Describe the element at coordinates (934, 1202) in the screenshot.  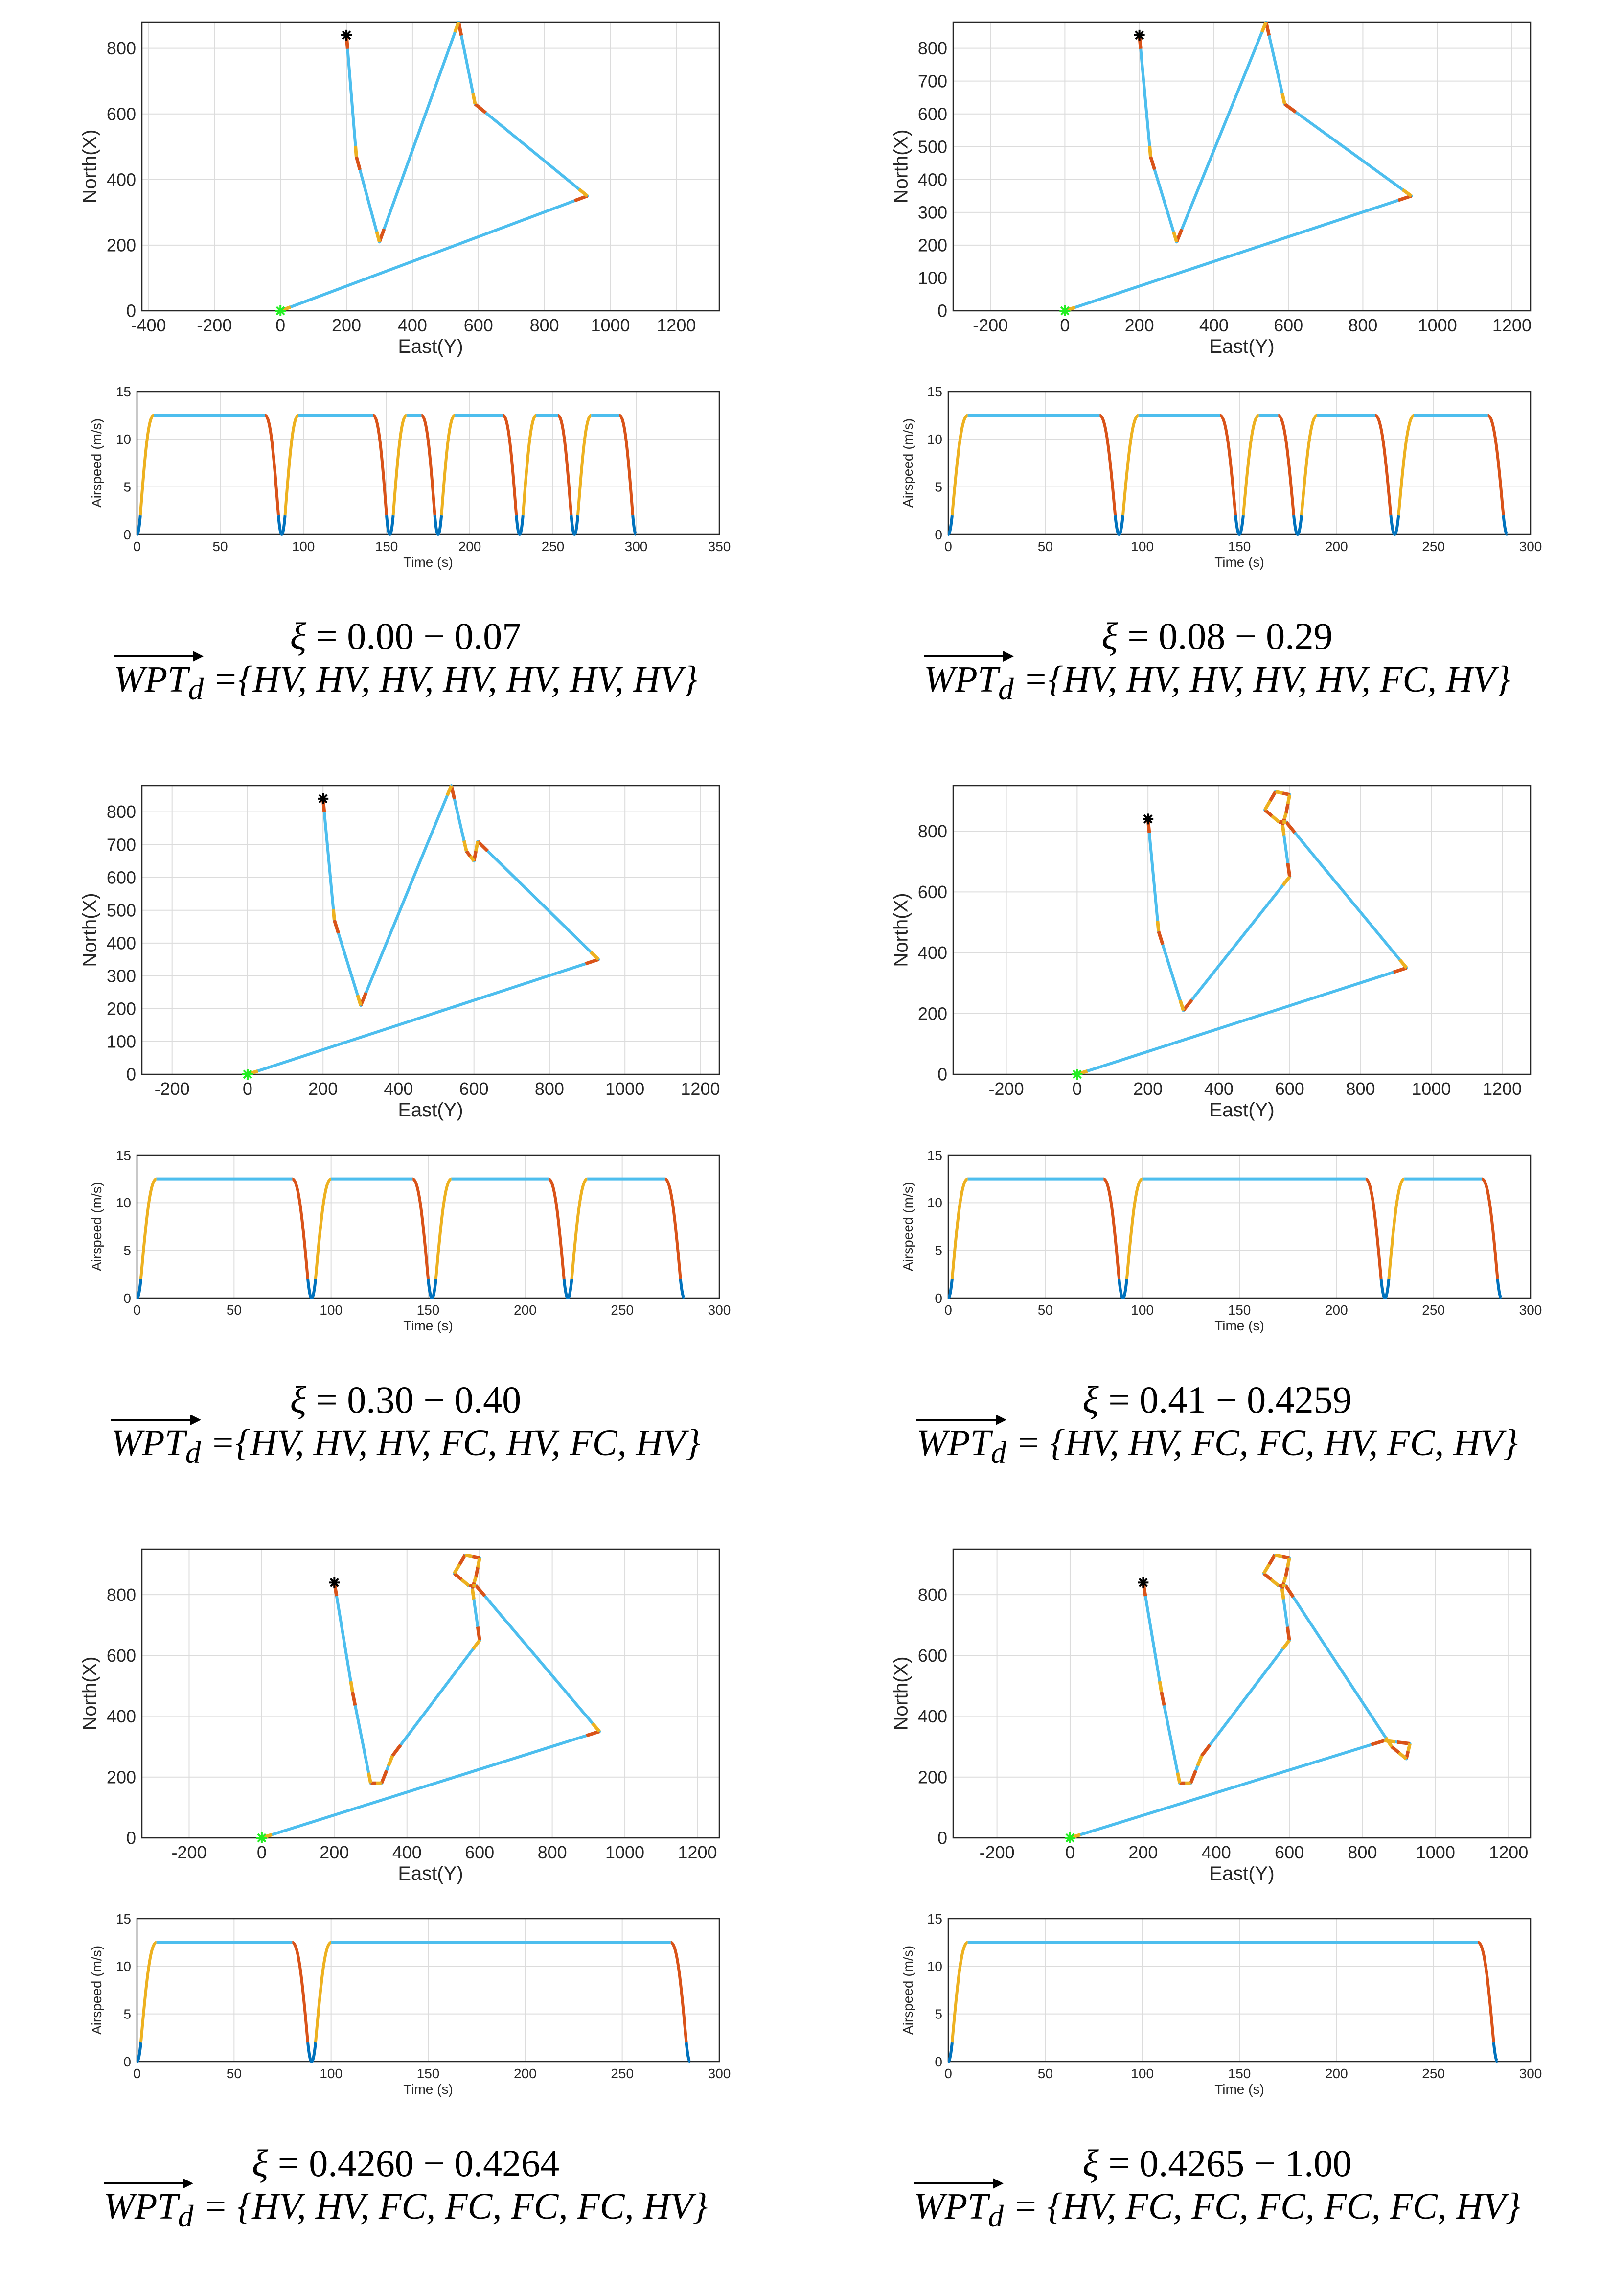
I see `y-tick-label: 10` at that location.